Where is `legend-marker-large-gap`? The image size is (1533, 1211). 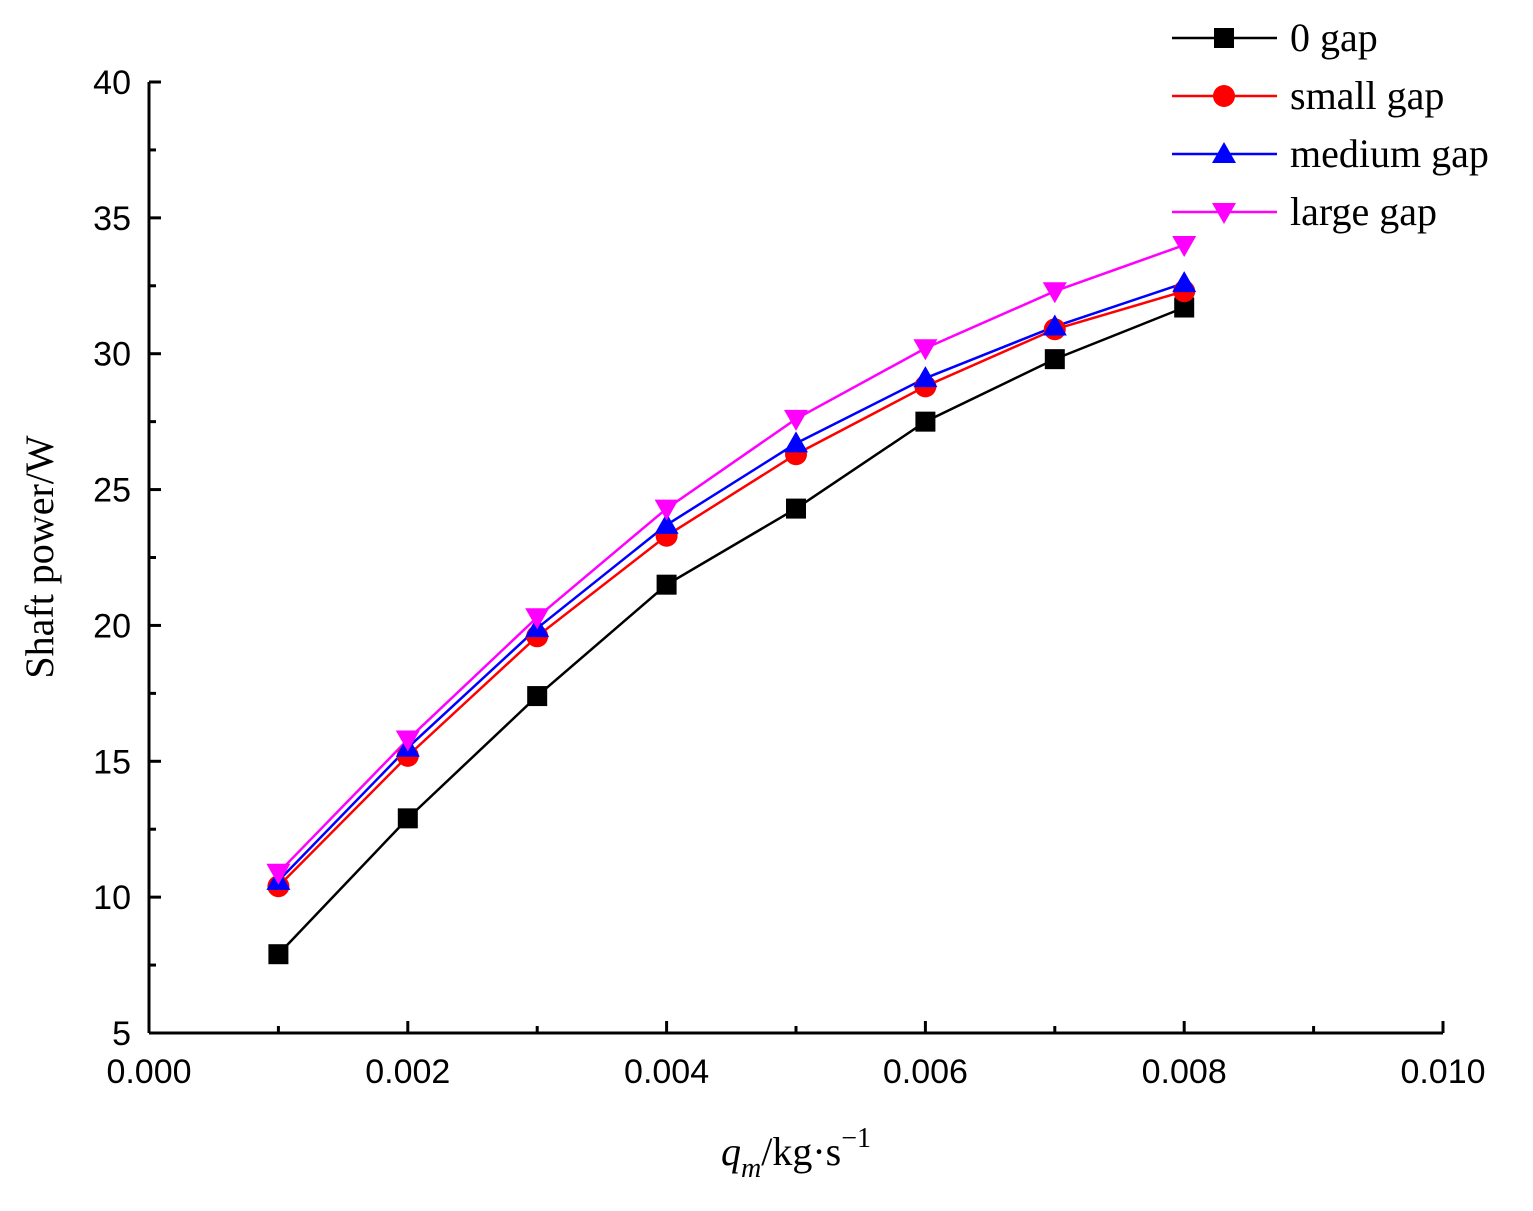 legend-marker-large-gap is located at coordinates (1224, 213).